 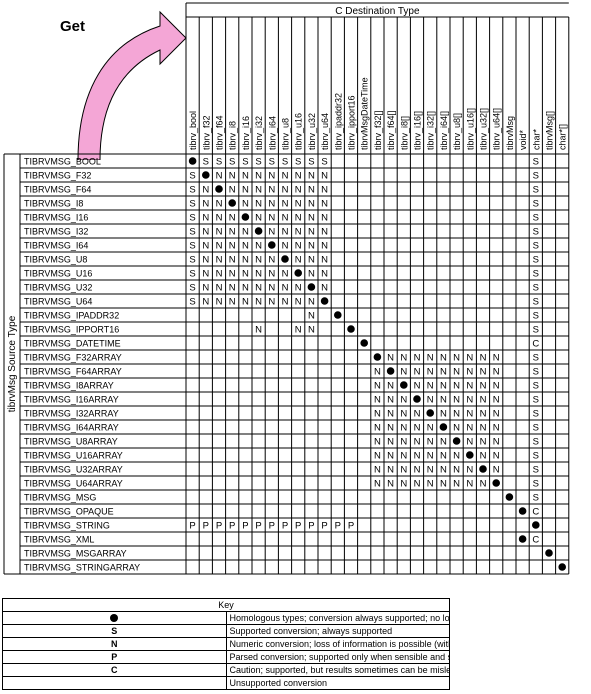 I want to click on row-label: TIBRVMSG_OPAQUE, so click(x=69, y=512).